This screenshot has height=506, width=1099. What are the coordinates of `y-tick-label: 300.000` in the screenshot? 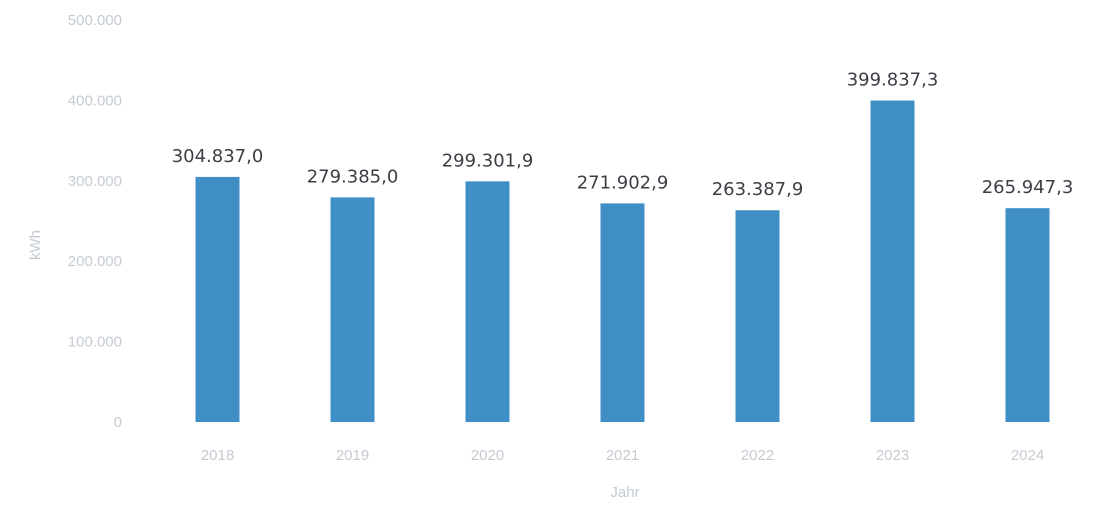 It's located at (95, 181).